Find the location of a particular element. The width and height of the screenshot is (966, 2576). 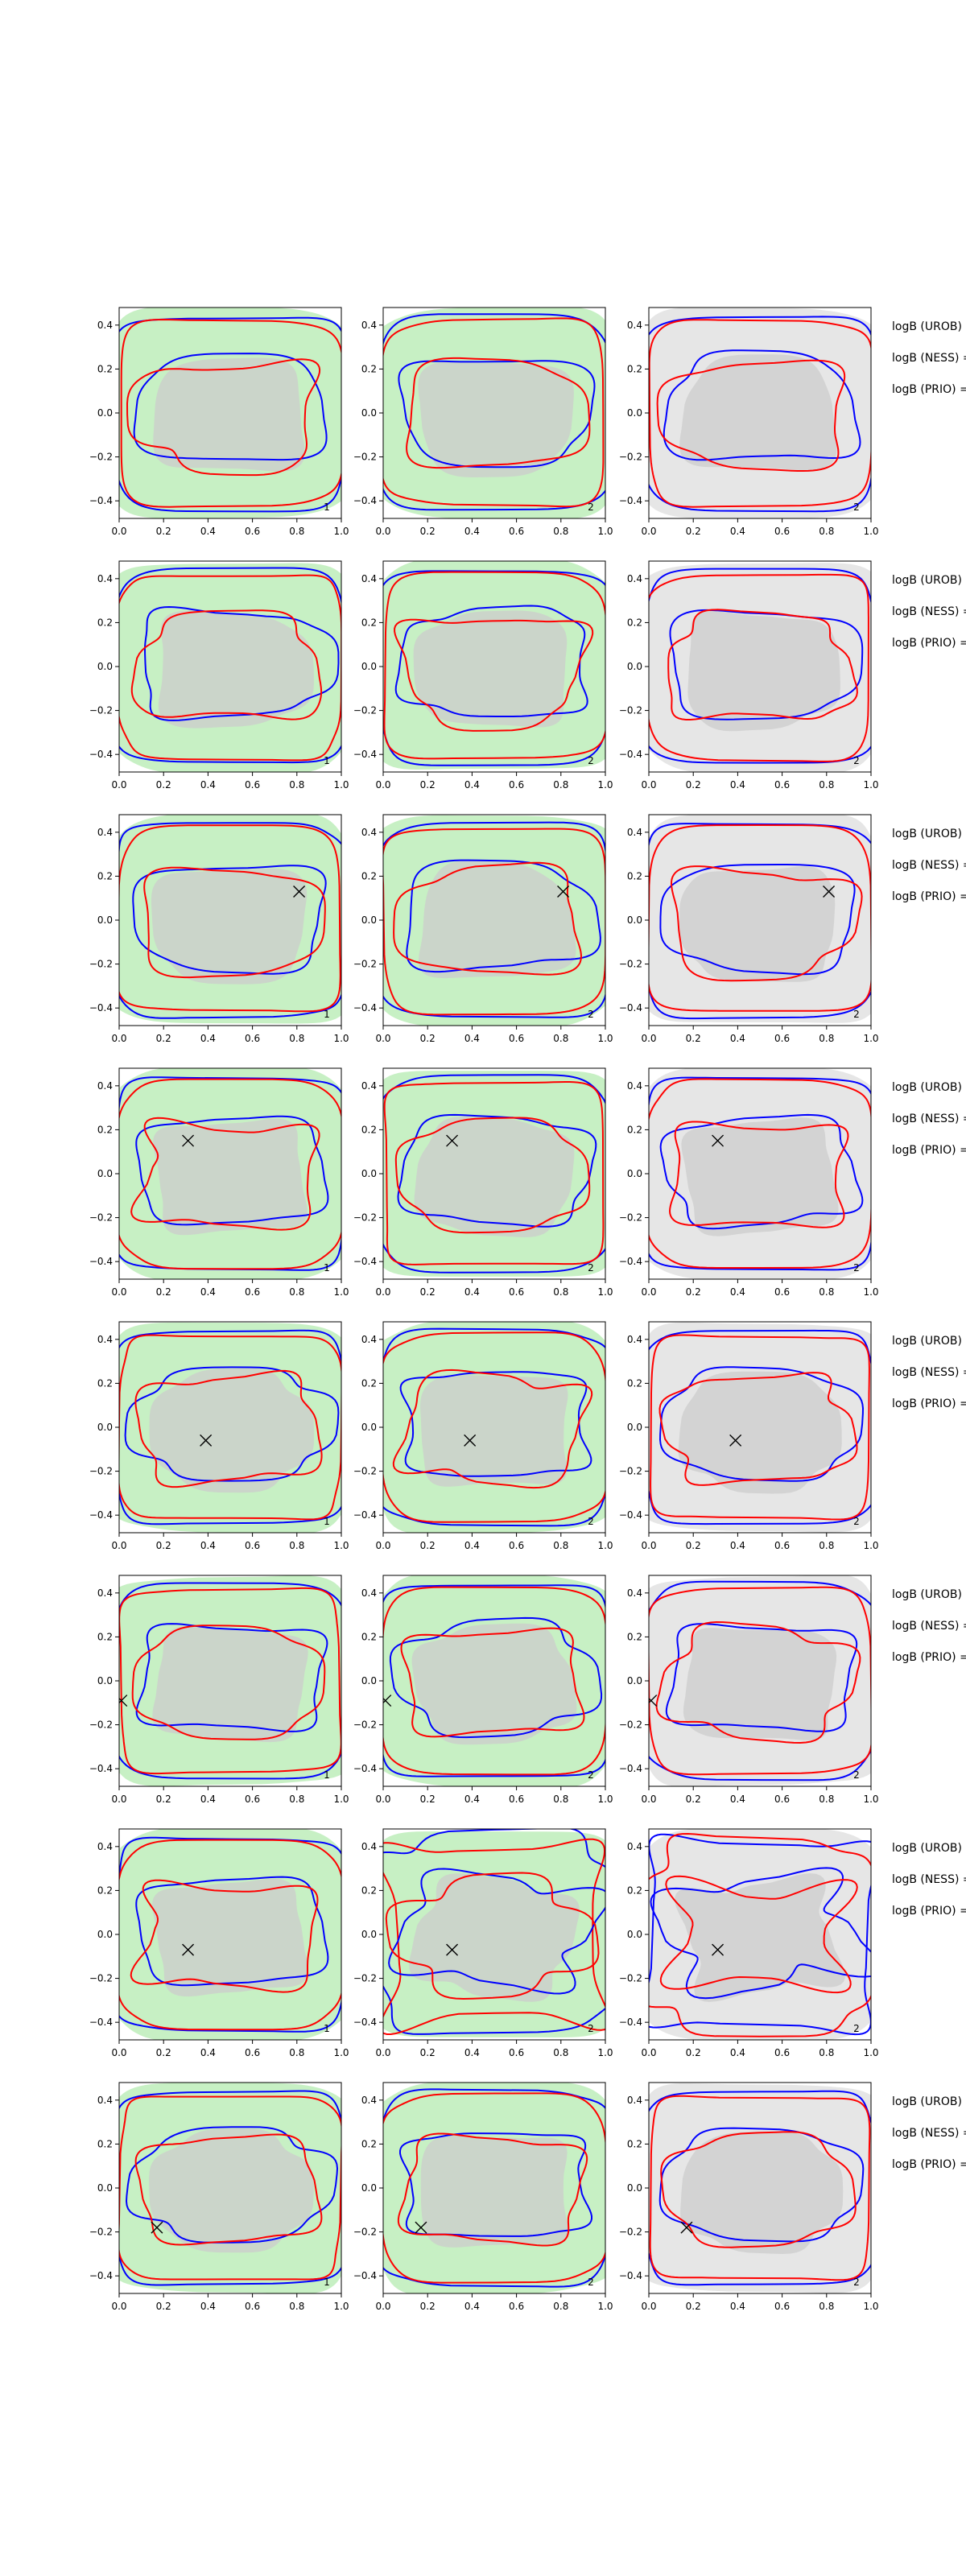

blue-inner-contour is located at coordinates (761, 1424).